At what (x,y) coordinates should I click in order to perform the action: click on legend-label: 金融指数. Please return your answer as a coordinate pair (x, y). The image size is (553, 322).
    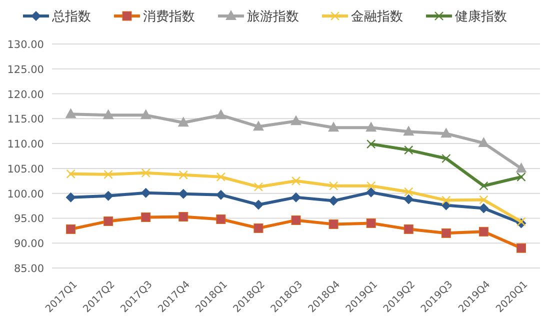
    Looking at the image, I should click on (377, 17).